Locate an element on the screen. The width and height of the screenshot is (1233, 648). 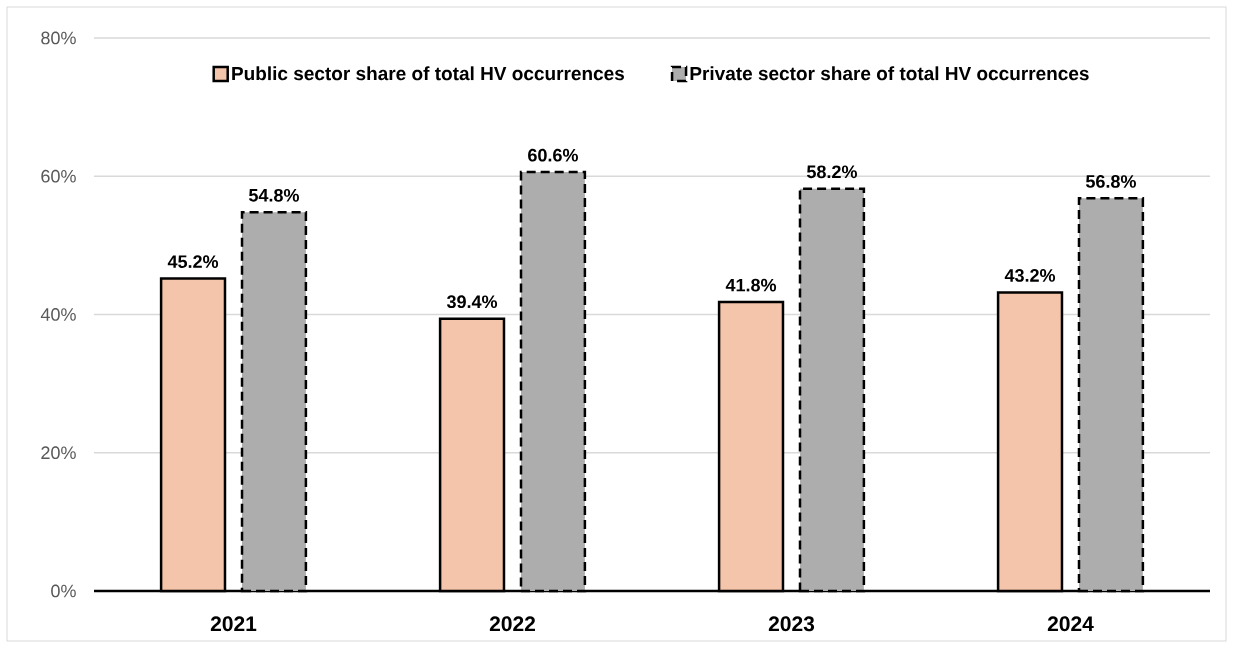
x-tick-label: 2021 is located at coordinates (233, 624).